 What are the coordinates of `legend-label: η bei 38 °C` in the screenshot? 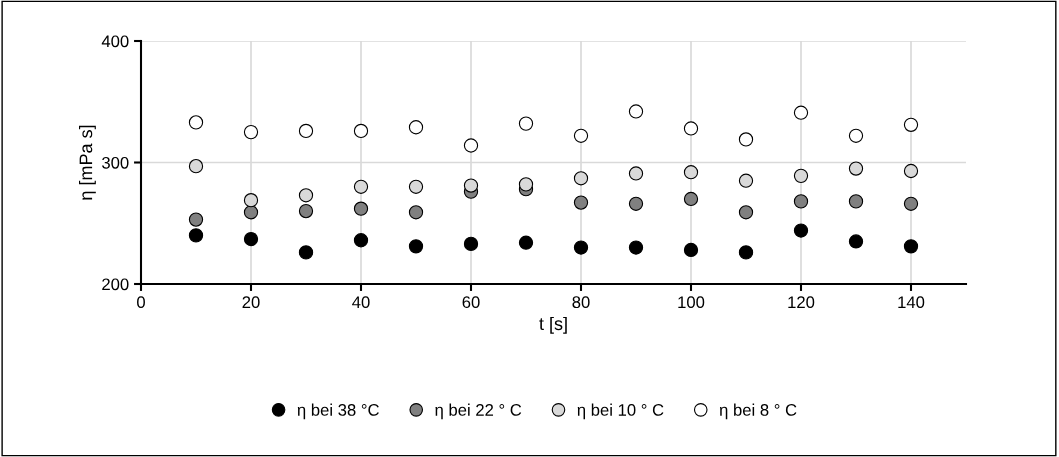 It's located at (338, 411).